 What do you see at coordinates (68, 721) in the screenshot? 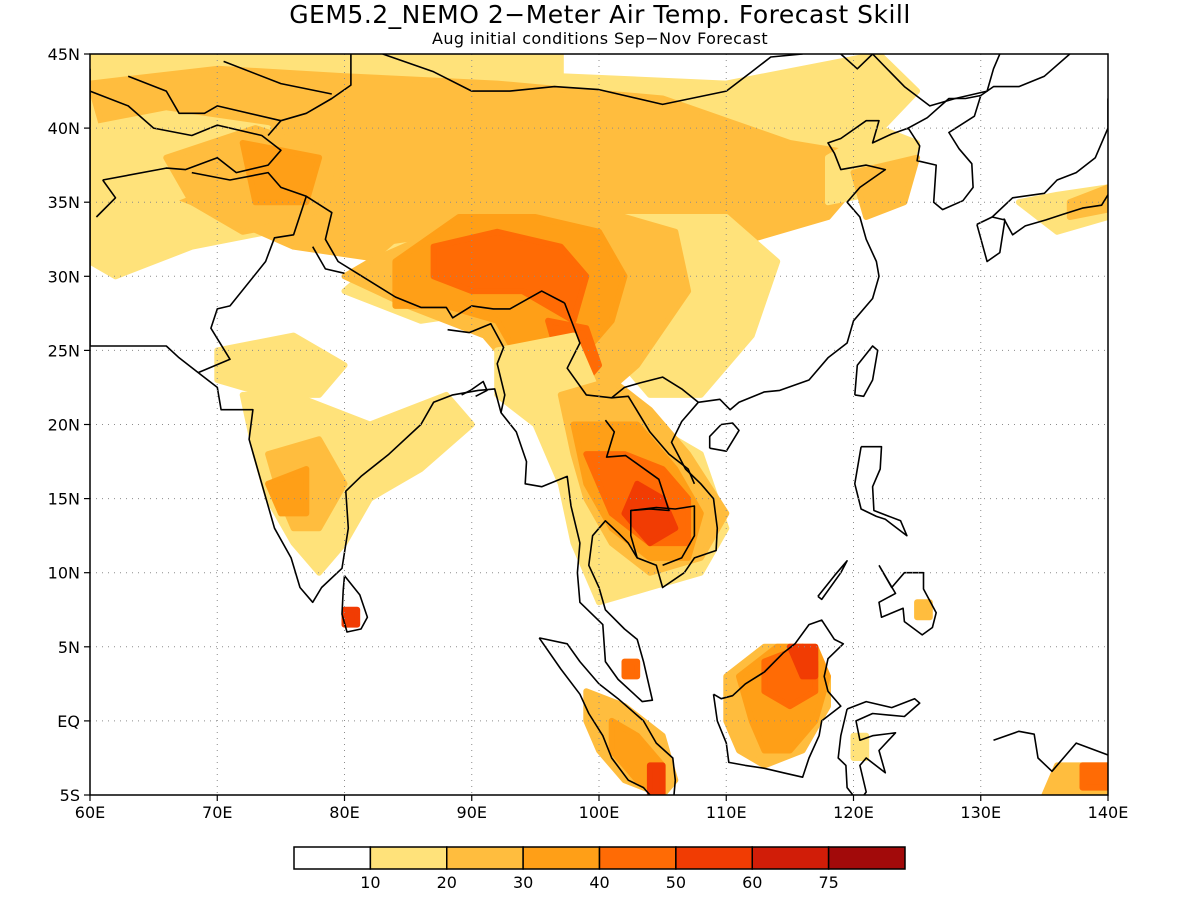
I see `lat-tick-label: EQ` at bounding box center [68, 721].